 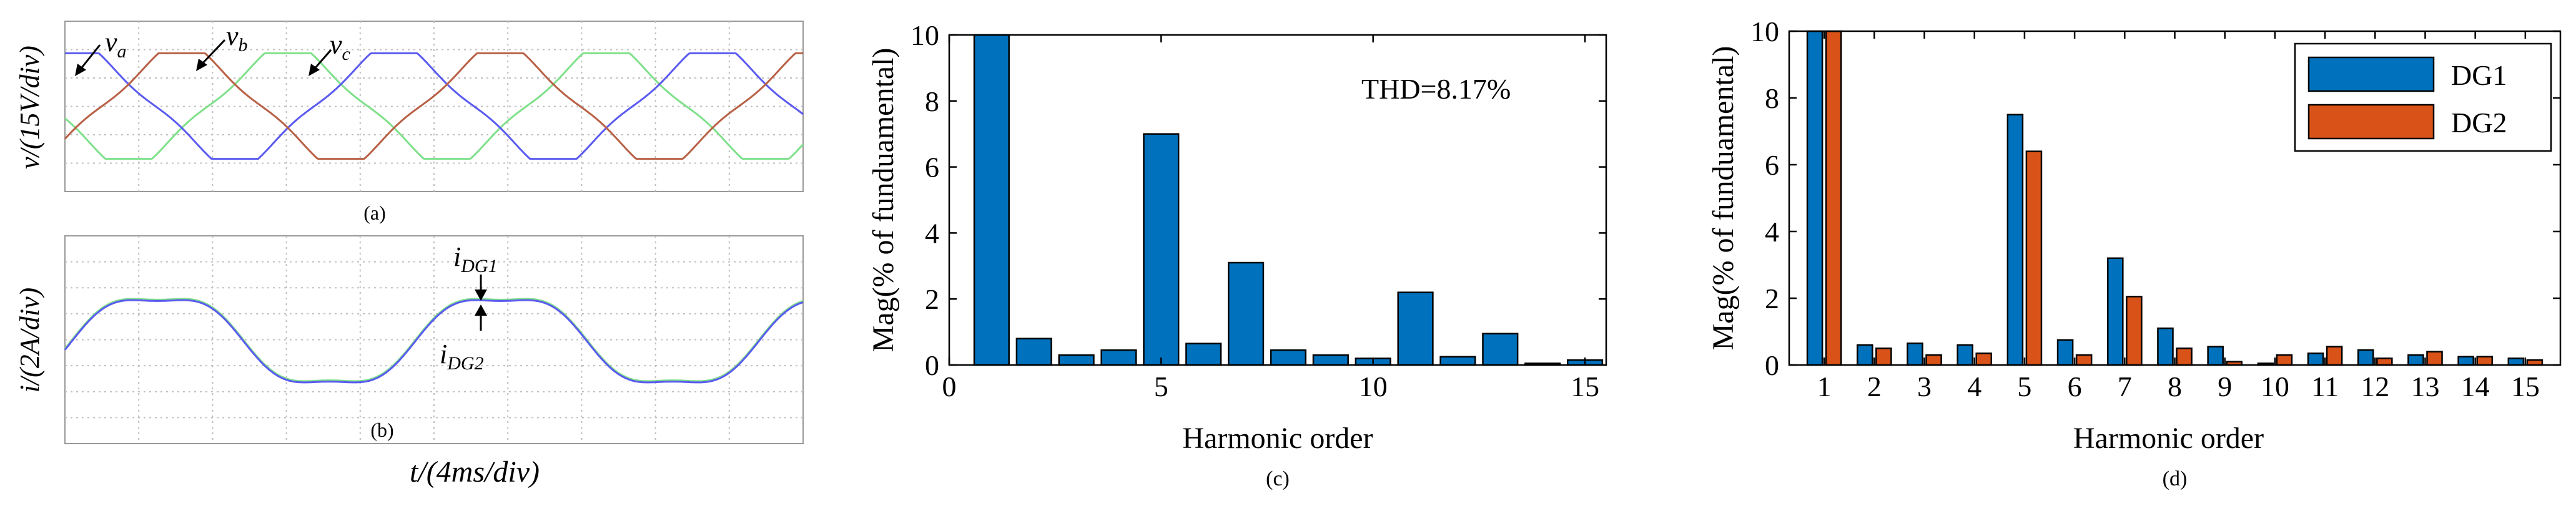 What do you see at coordinates (1034, 352) in the screenshot?
I see `bar-h2` at bounding box center [1034, 352].